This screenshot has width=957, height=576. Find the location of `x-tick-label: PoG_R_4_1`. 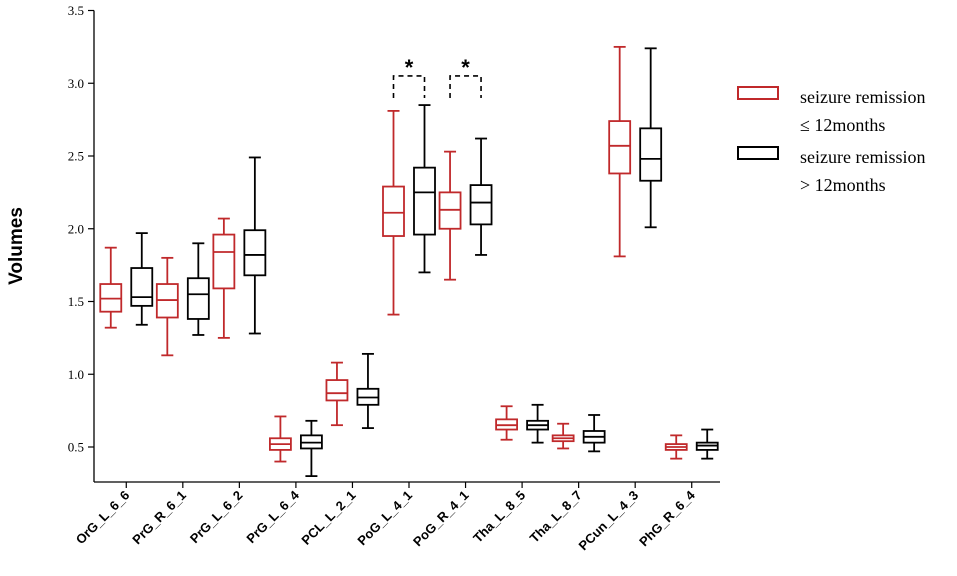

x-tick-label: PoG_R_4_1 is located at coordinates (441, 519).